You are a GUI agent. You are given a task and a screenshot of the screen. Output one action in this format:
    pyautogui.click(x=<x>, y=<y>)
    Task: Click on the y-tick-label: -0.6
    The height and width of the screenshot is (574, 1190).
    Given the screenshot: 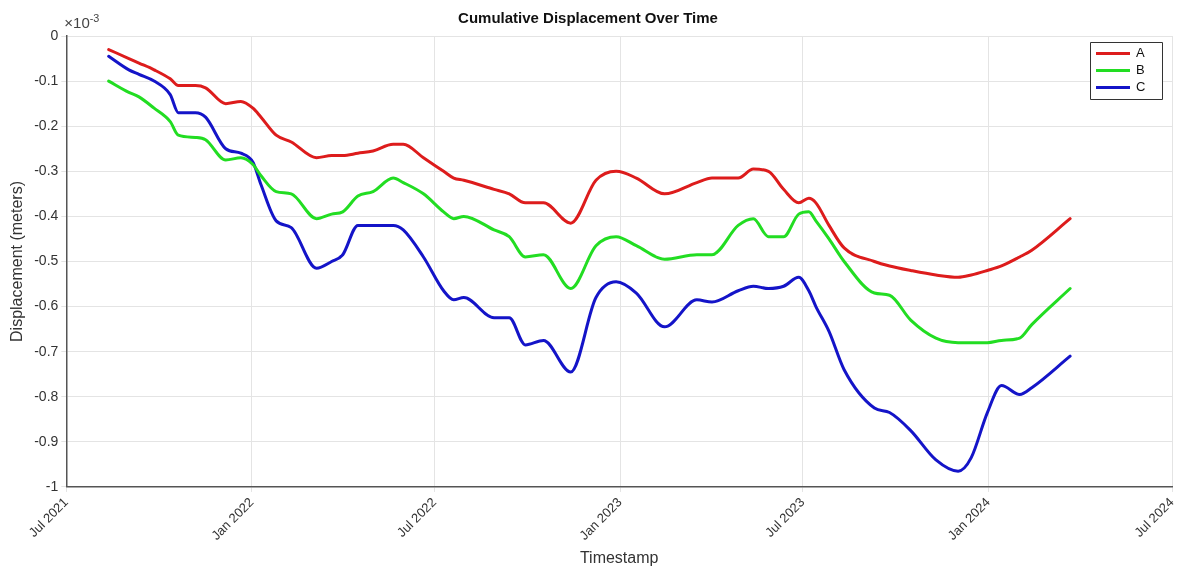 What is the action you would take?
    pyautogui.click(x=46, y=305)
    